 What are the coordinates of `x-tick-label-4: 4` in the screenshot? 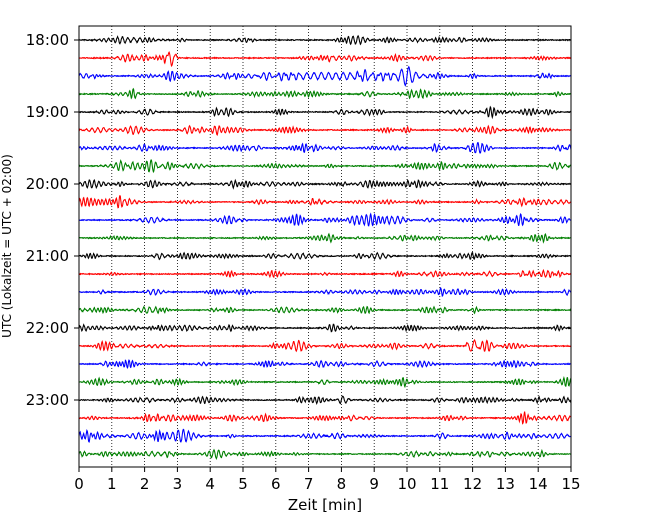 It's located at (210, 484).